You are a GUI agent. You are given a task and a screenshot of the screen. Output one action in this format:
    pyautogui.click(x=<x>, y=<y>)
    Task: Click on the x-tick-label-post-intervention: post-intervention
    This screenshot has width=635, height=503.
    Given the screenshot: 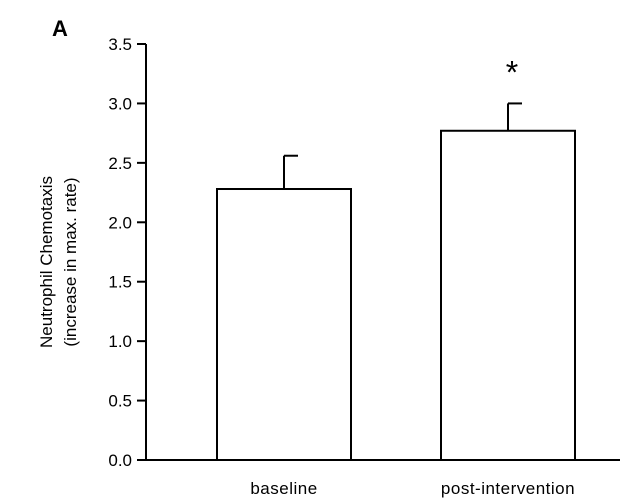 What is the action you would take?
    pyautogui.click(x=508, y=488)
    